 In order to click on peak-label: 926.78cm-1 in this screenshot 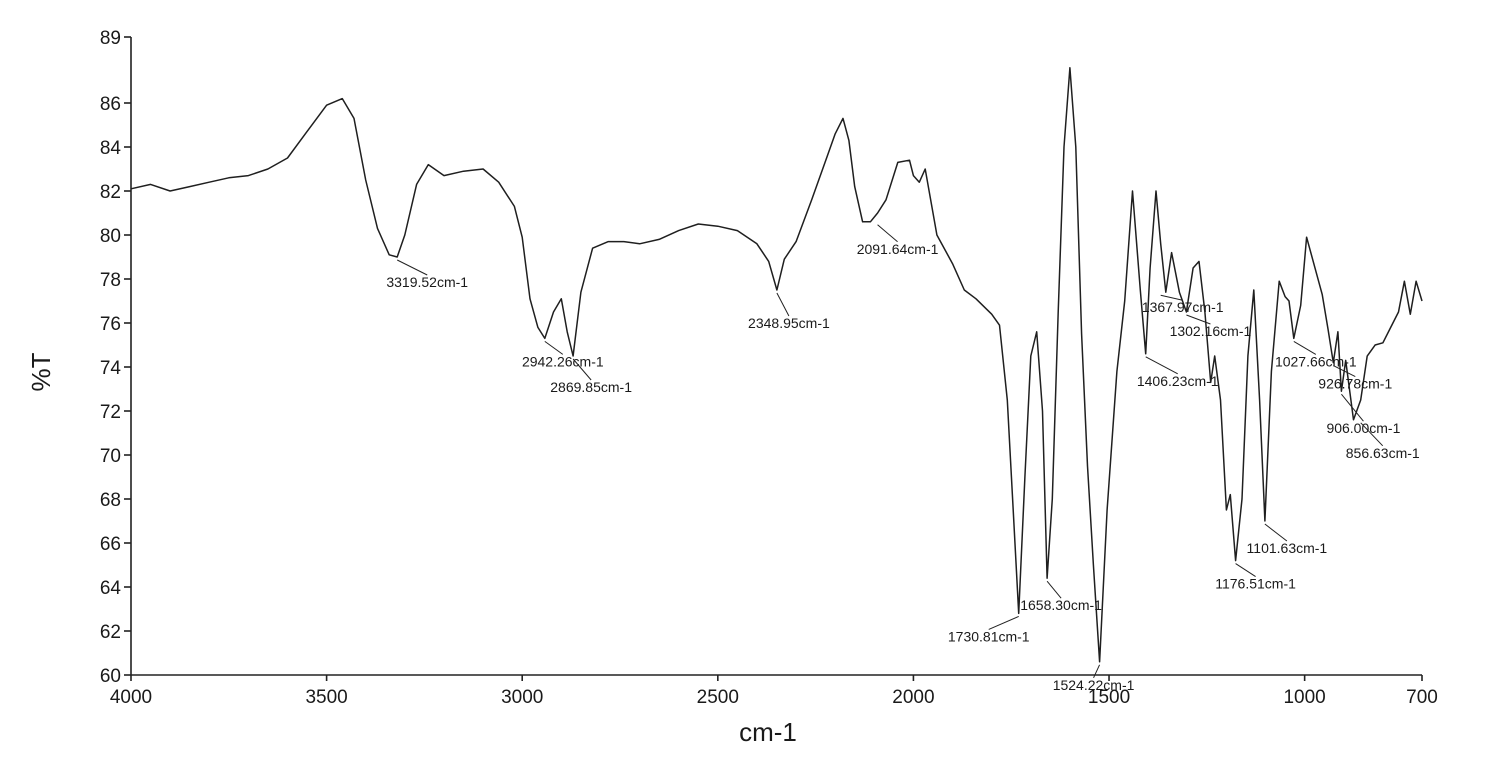, I will do `click(1355, 384)`.